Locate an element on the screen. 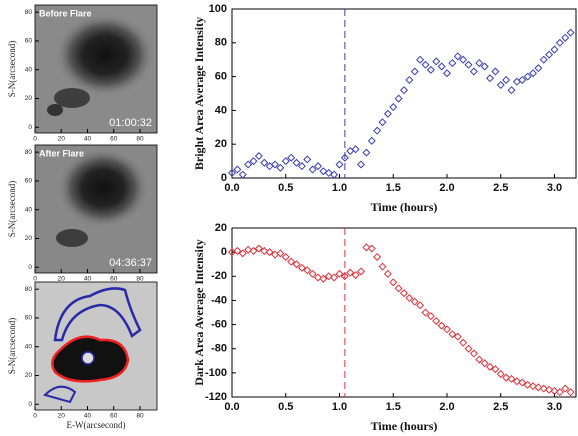 Image resolution: width=578 pixels, height=436 pixels. x-tick-label: 0 is located at coordinates (35, 139).